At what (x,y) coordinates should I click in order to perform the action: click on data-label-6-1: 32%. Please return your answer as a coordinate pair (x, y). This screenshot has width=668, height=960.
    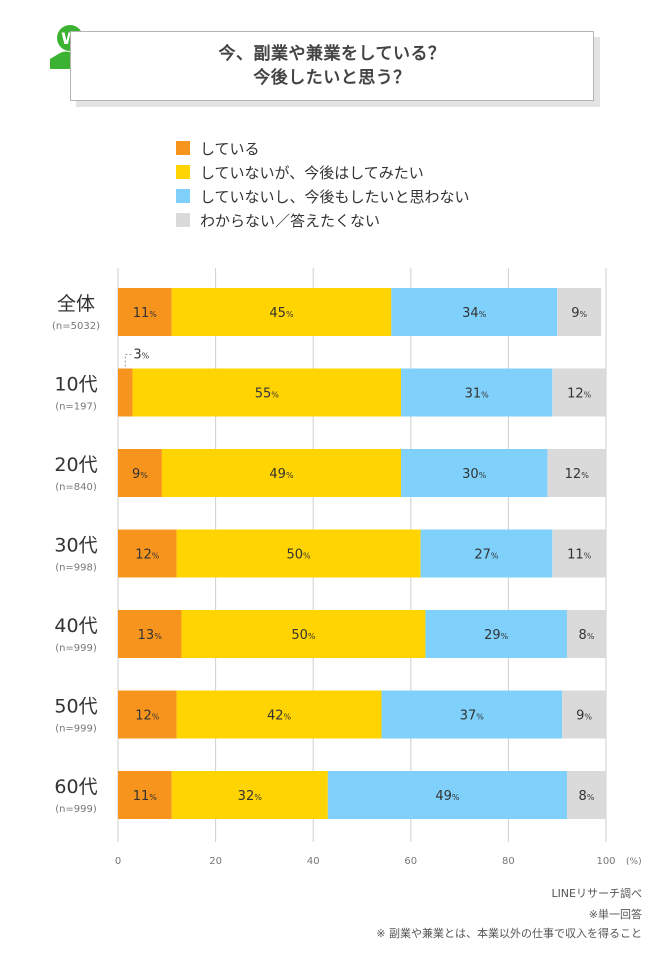
    Looking at the image, I should click on (250, 796).